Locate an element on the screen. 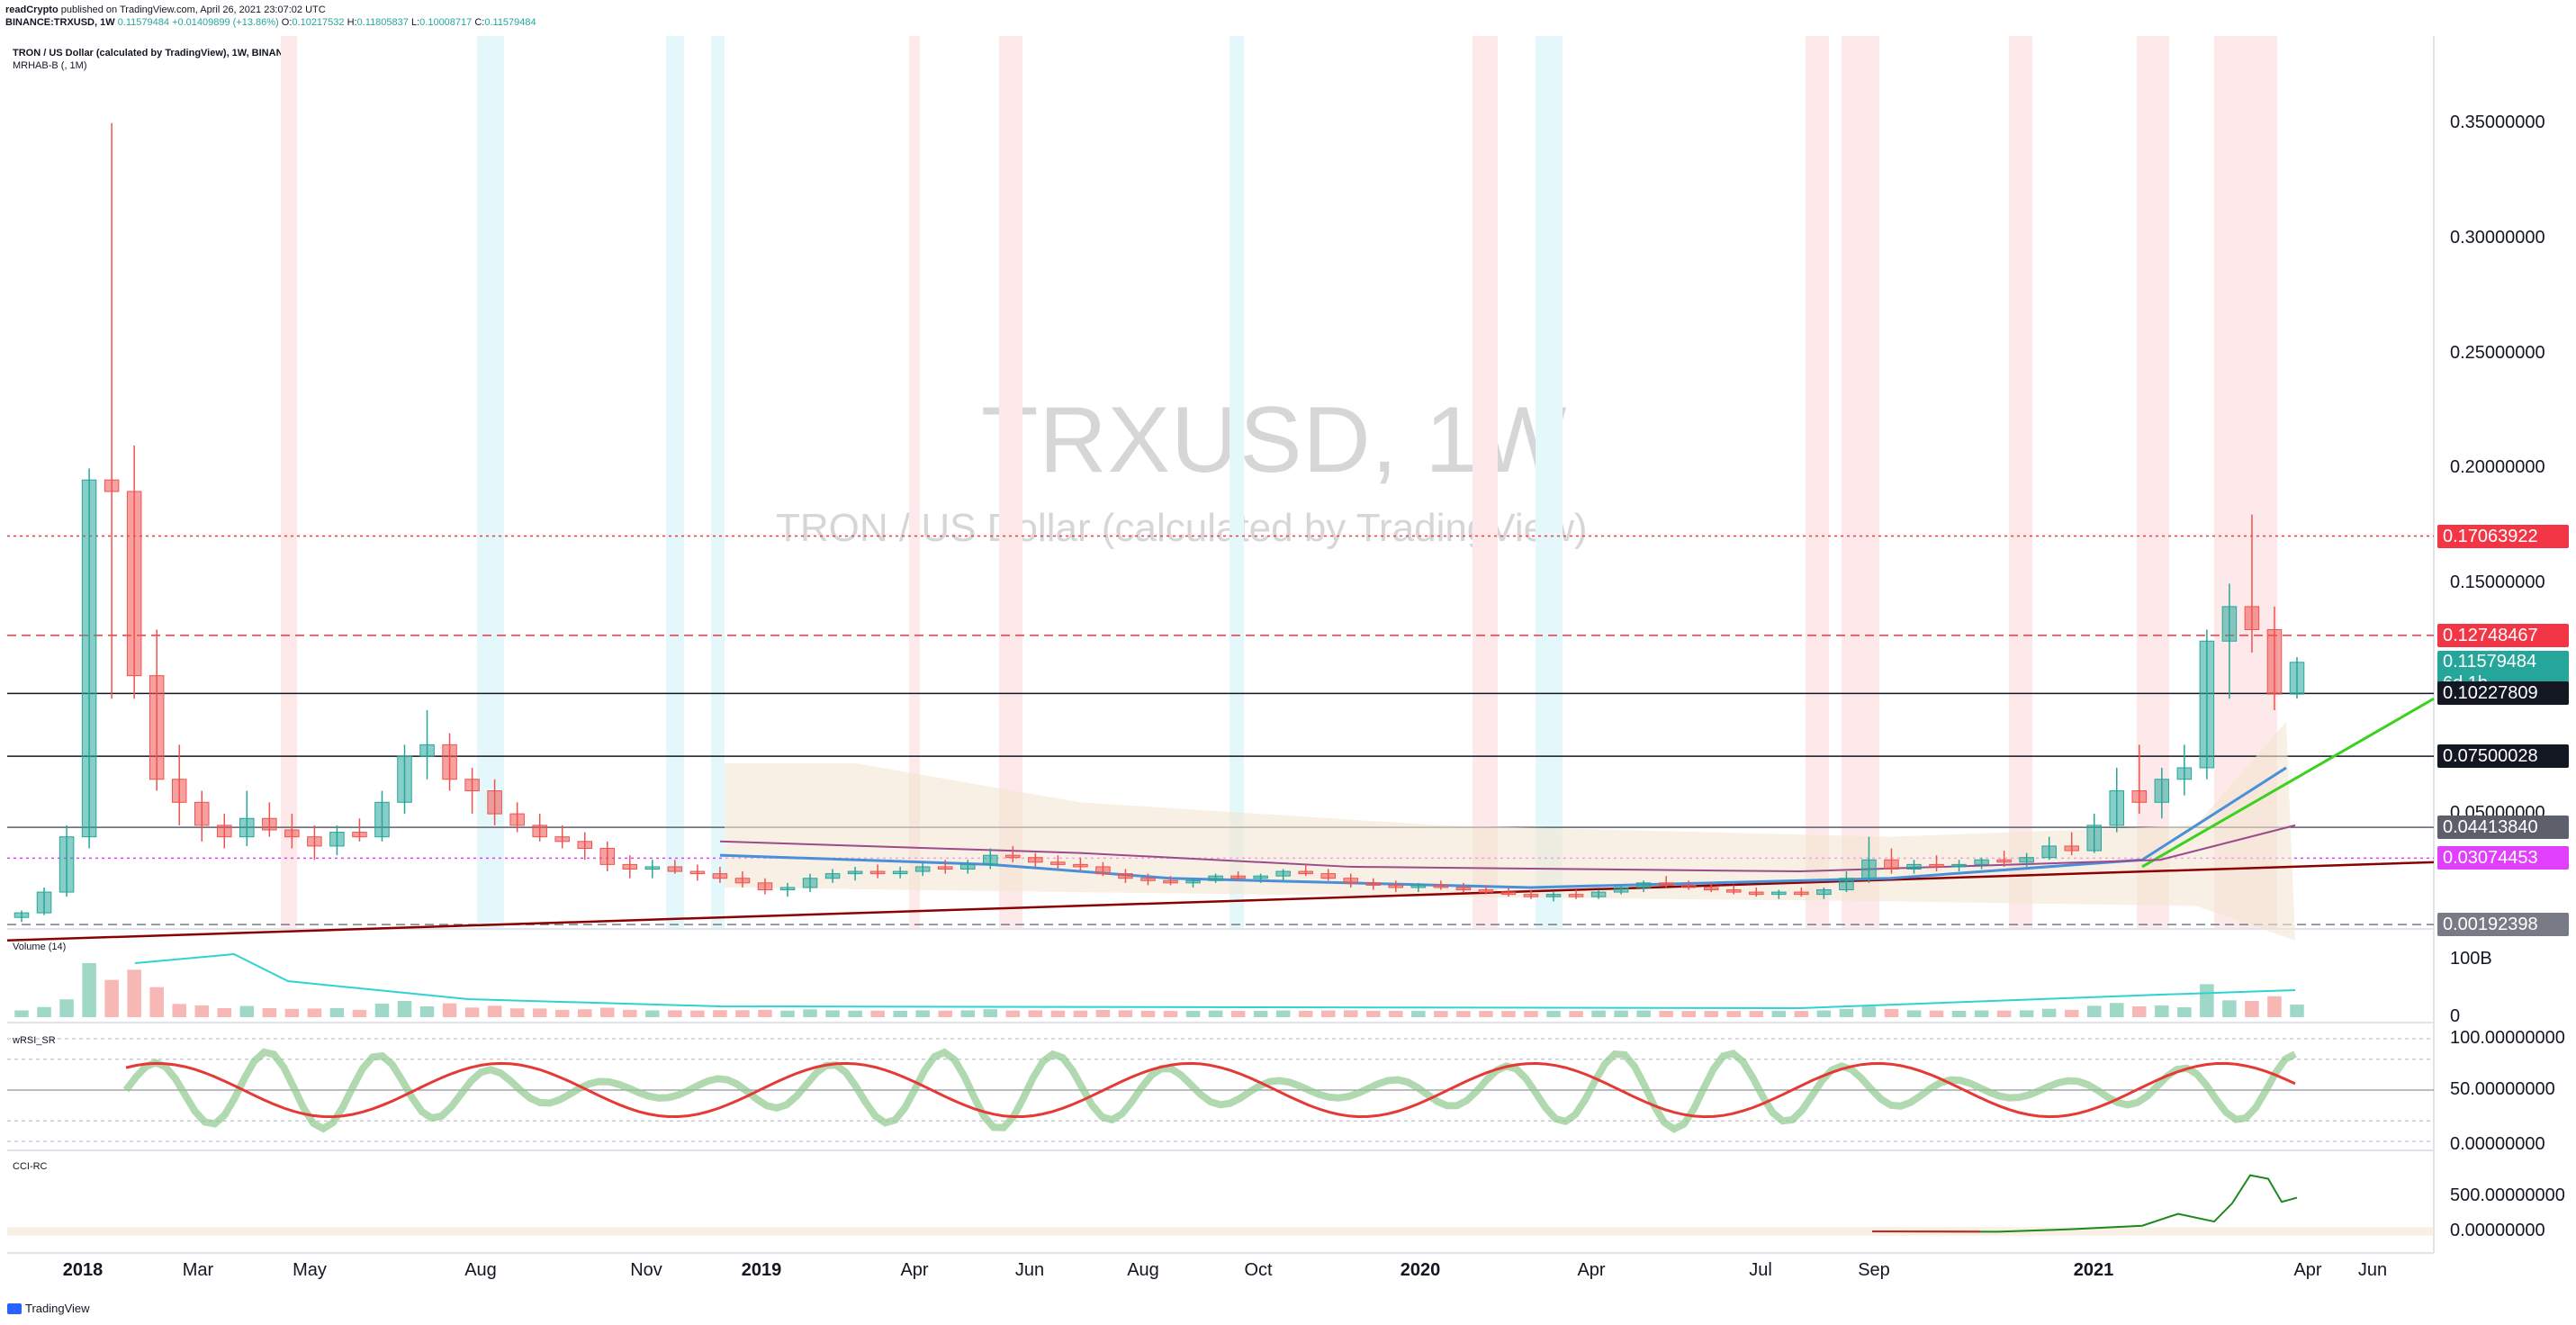 The width and height of the screenshot is (2576, 1325). highlight-band is located at coordinates (490, 482).